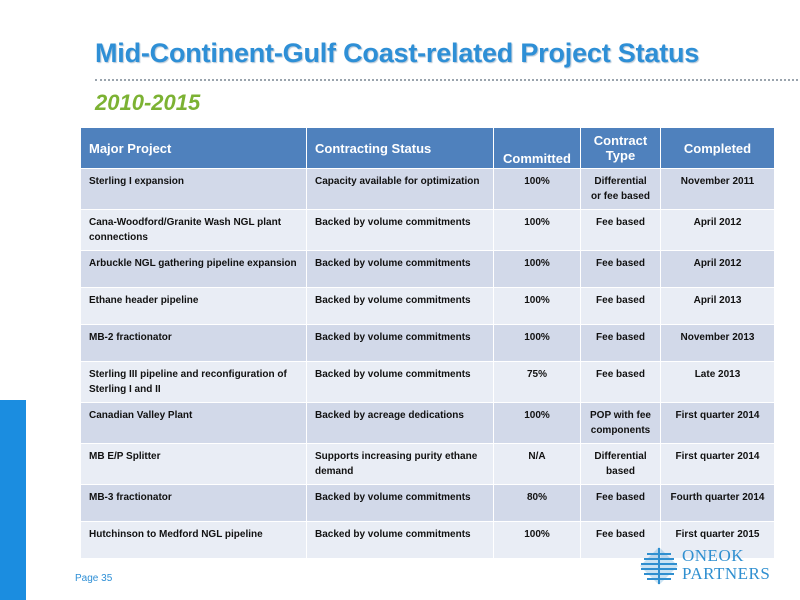  What do you see at coordinates (726, 573) in the screenshot?
I see `logo-text-partners: PARTNERS` at bounding box center [726, 573].